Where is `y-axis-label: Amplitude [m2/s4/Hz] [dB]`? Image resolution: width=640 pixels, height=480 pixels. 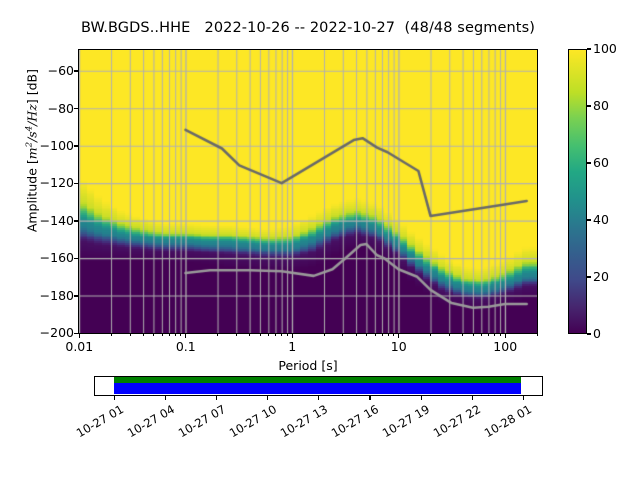 y-axis-label: Amplitude [m2/s4/Hz] [dB] is located at coordinates (32, 150).